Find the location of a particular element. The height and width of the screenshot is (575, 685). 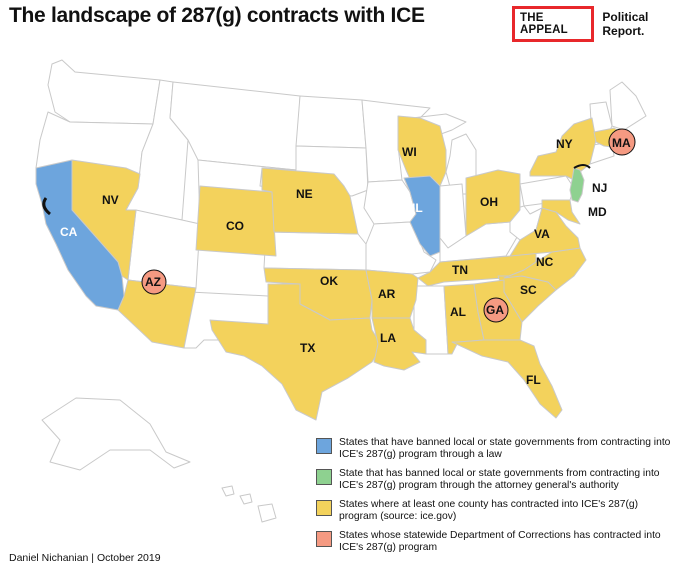

state-nj is located at coordinates (577, 185).